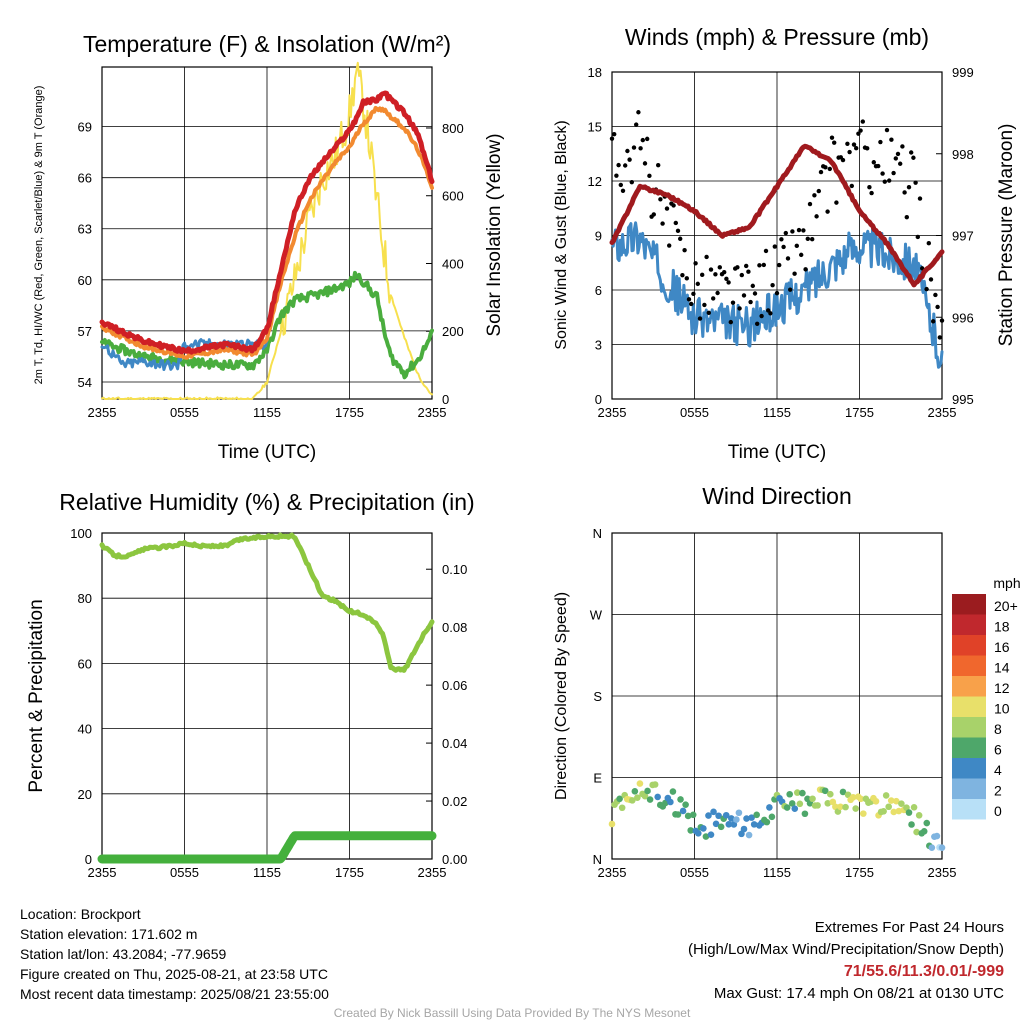 This screenshot has height=1024, width=1024. Describe the element at coordinates (596, 615) in the screenshot. I see `y-tick-label: W` at that location.